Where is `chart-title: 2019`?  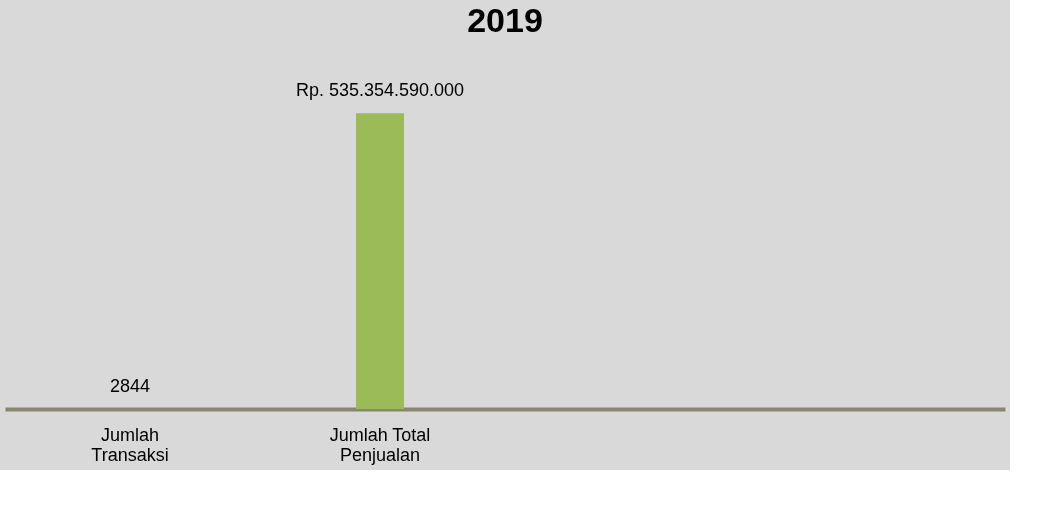
chart-title: 2019 is located at coordinates (505, 20).